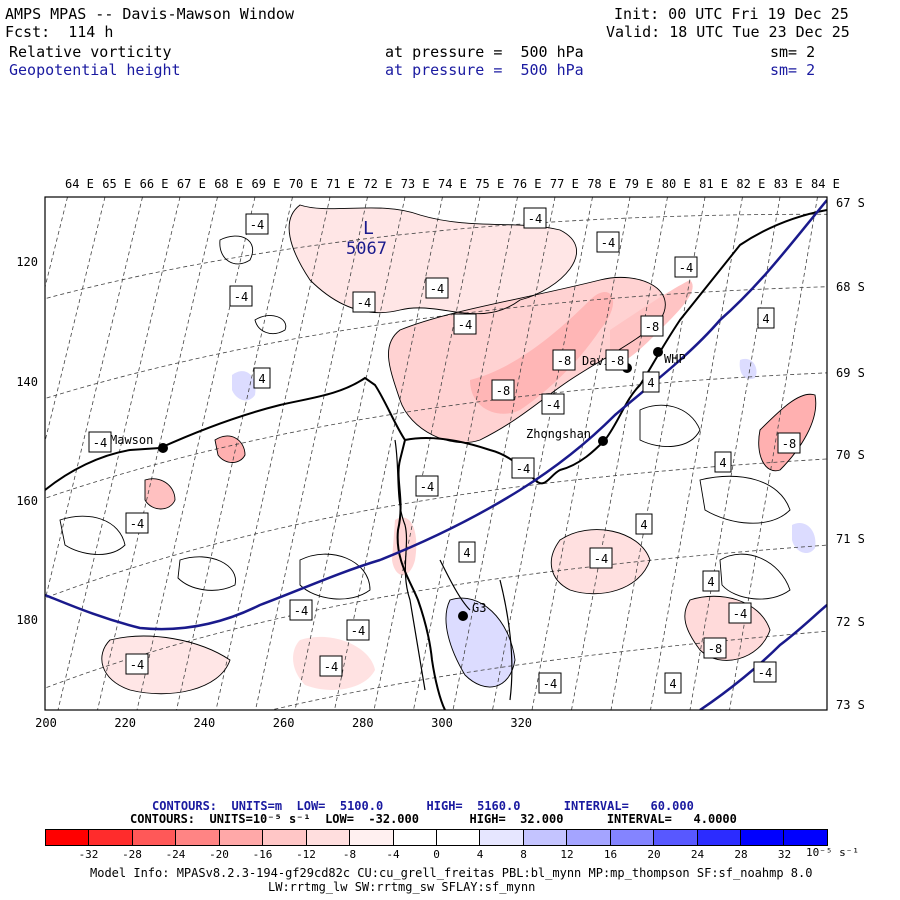 This screenshot has height=900, width=900. I want to click on x-grid-label: 220, so click(125, 723).